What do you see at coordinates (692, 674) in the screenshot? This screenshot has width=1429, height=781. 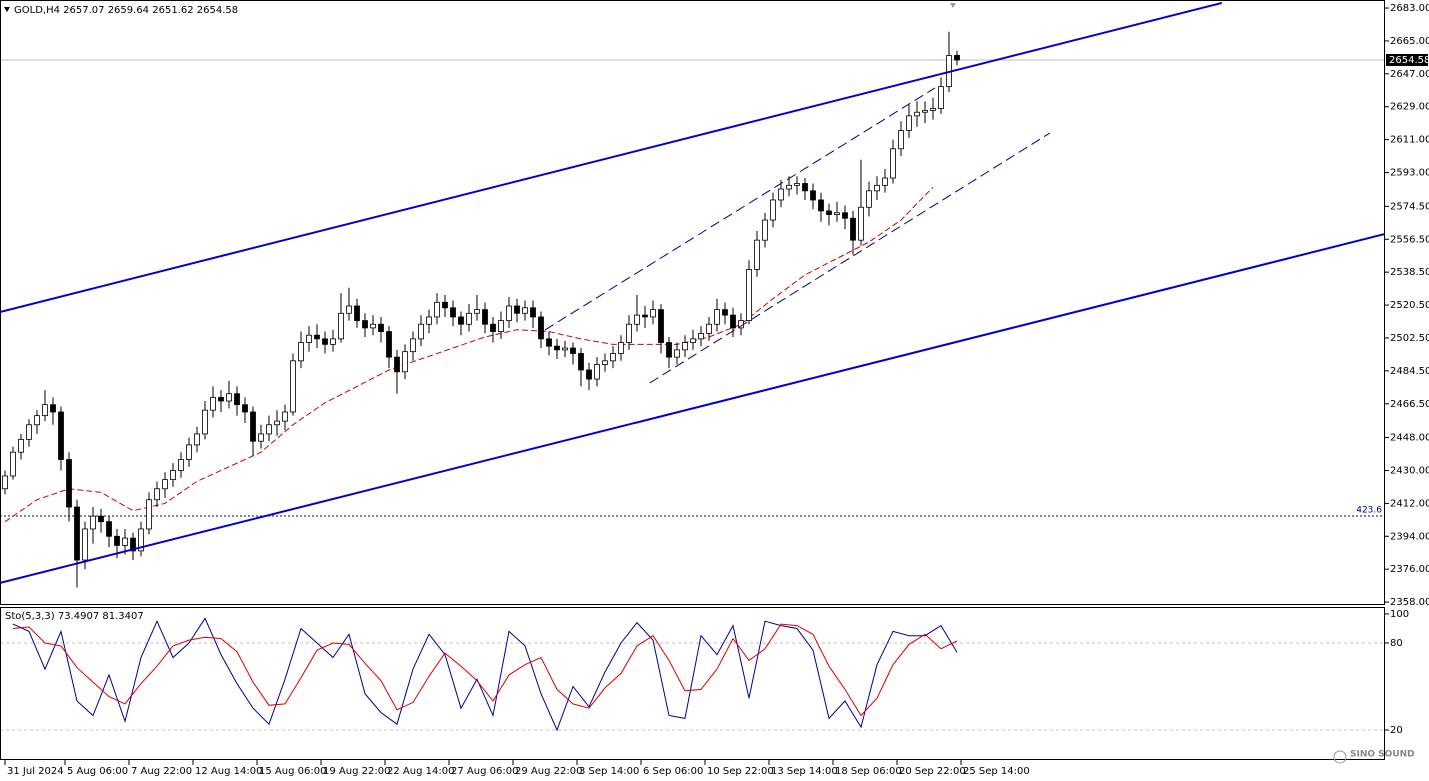 I see `stochastic-panel` at bounding box center [692, 674].